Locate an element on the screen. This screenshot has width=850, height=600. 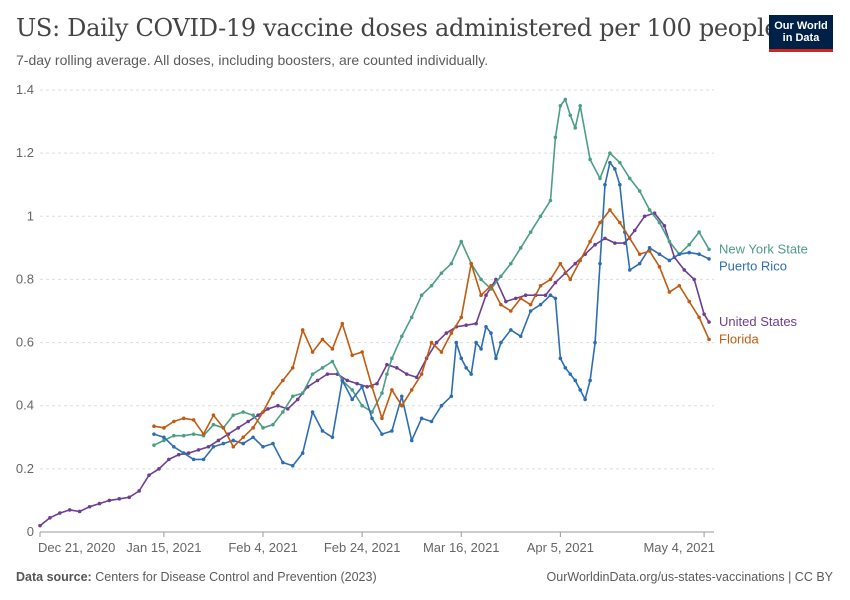
end-label-new_york: New York State is located at coordinates (763, 248).